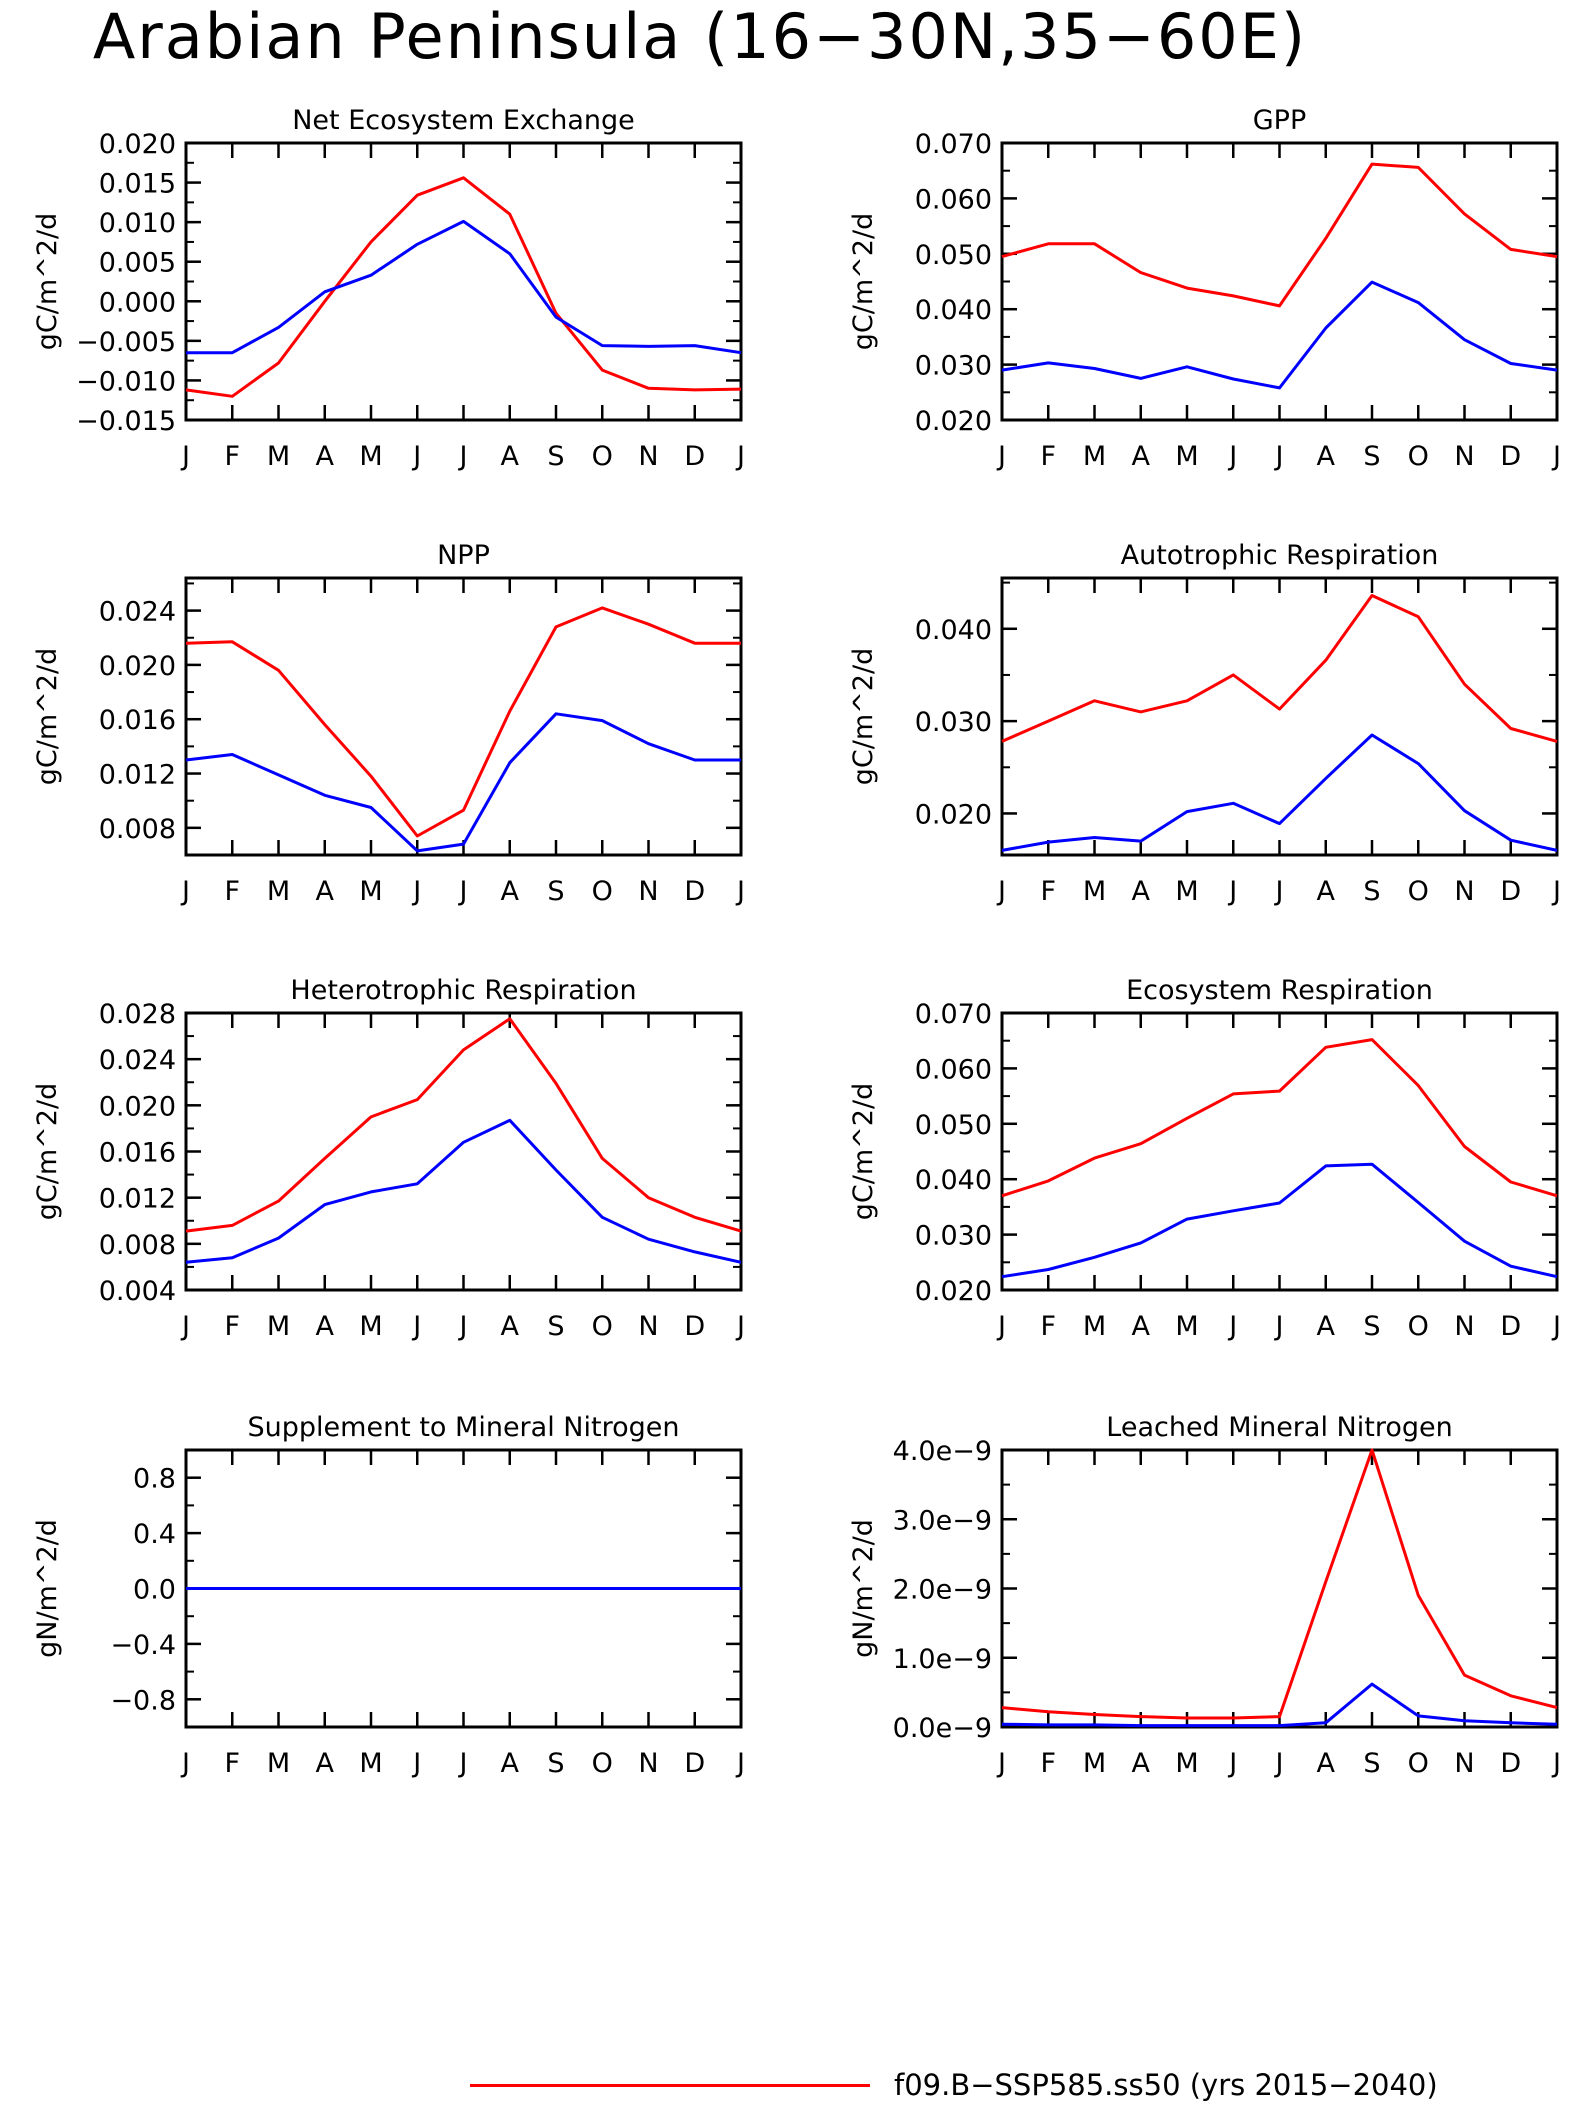 The height and width of the screenshot is (2120, 1577). What do you see at coordinates (1280, 120) in the screenshot?
I see `chart-title: GPP` at bounding box center [1280, 120].